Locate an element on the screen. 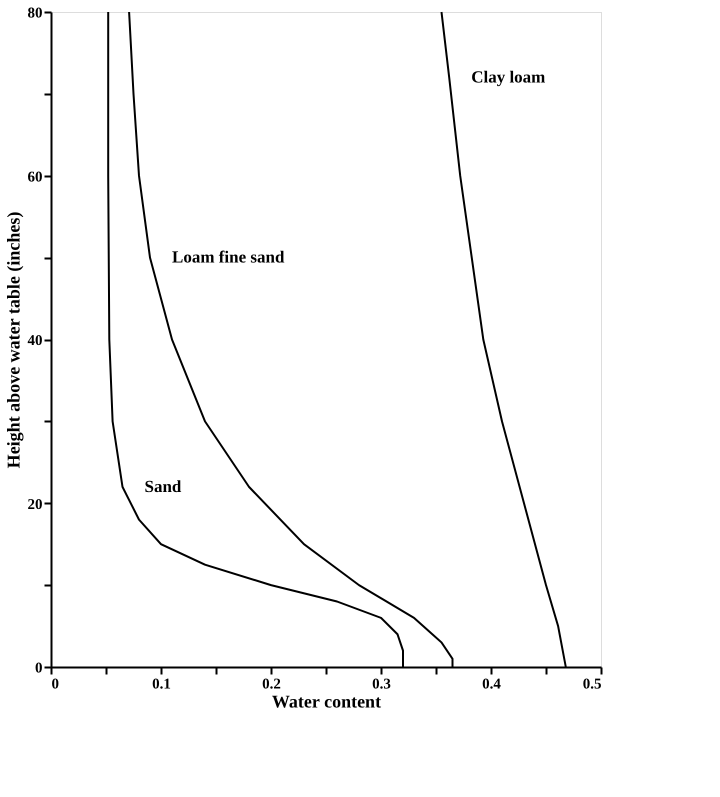  x-tick-label: 0 is located at coordinates (55, 684).